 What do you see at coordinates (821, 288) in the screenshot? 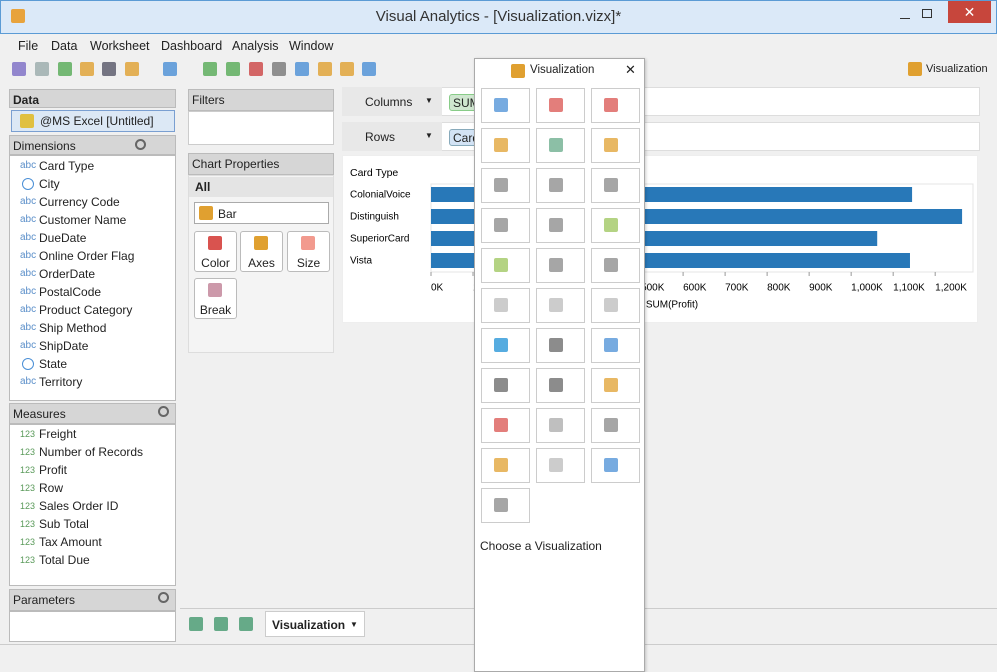
I see `x-tick-label: 900K` at bounding box center [821, 288].